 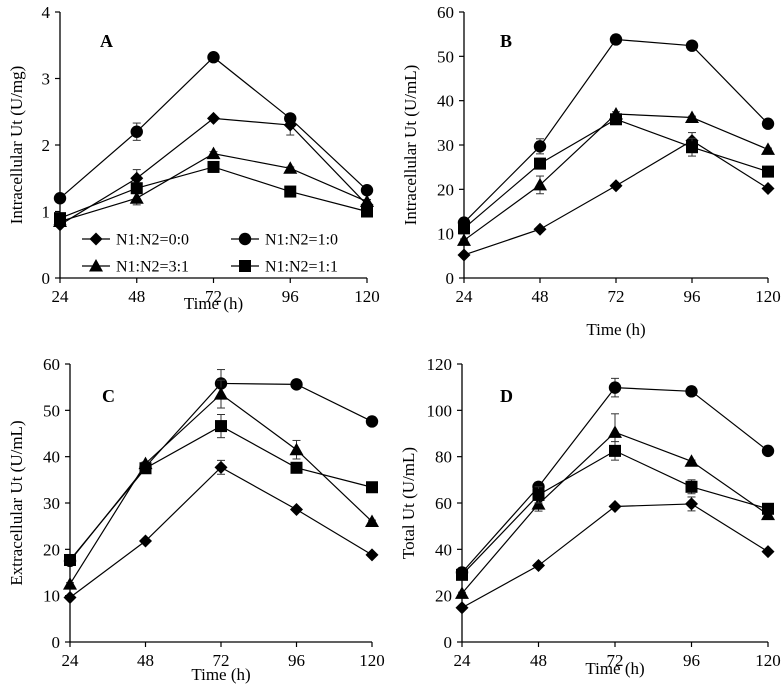 I want to click on legend: N1:N2=0:0 N1:N2=1:0 N1:N2=3:1 N1:N2=1:1, so click(x=210, y=254).